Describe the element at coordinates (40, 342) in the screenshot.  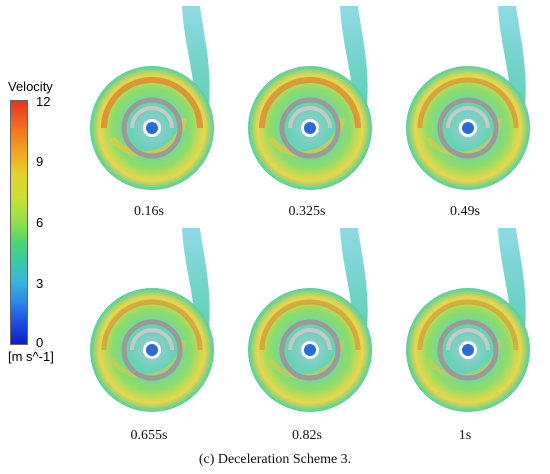
I see `legend-tick-0: 0` at that location.